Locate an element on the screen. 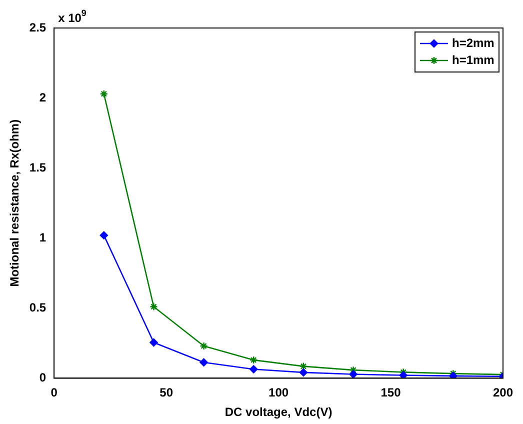 The image size is (523, 424). x-axis-title: DC voltage, Vdc(V) is located at coordinates (278, 412).